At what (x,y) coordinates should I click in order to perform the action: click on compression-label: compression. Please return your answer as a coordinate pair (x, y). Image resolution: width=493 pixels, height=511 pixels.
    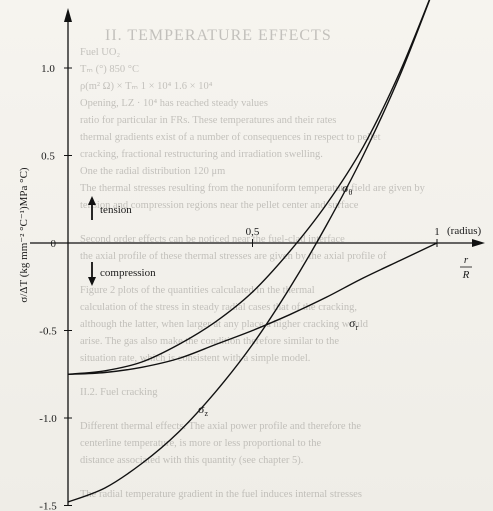
    Looking at the image, I should click on (128, 273).